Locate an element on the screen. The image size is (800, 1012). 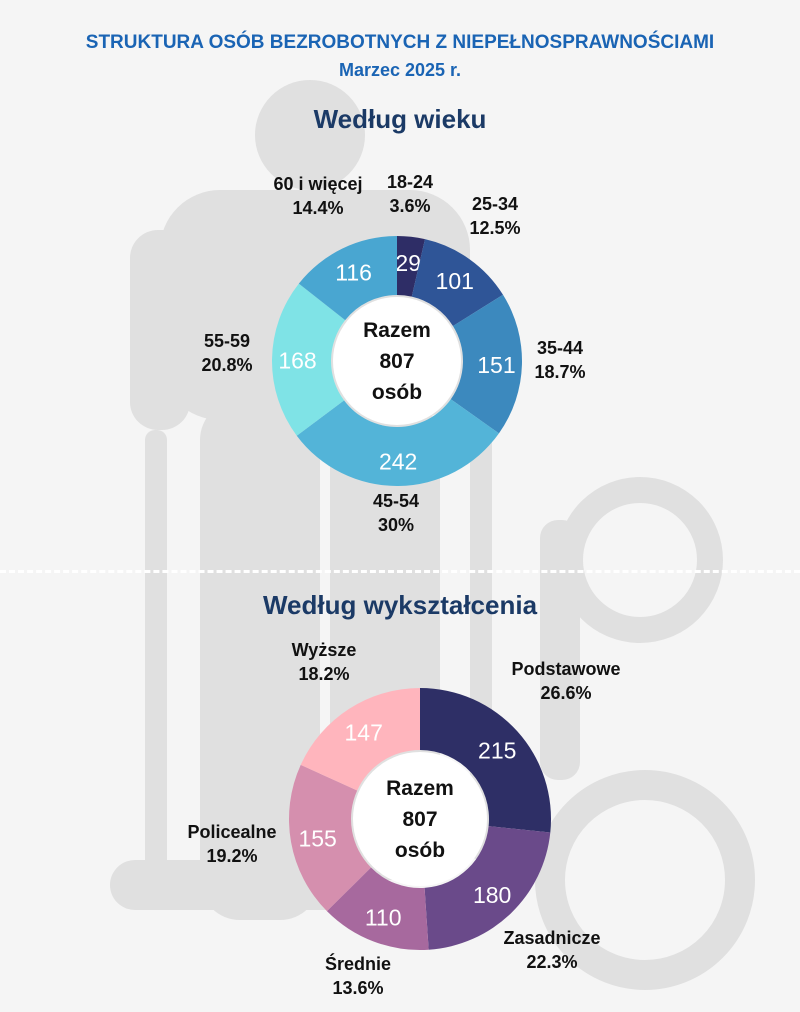
age-category-label-45-54: 45-54 is located at coordinates (396, 501).